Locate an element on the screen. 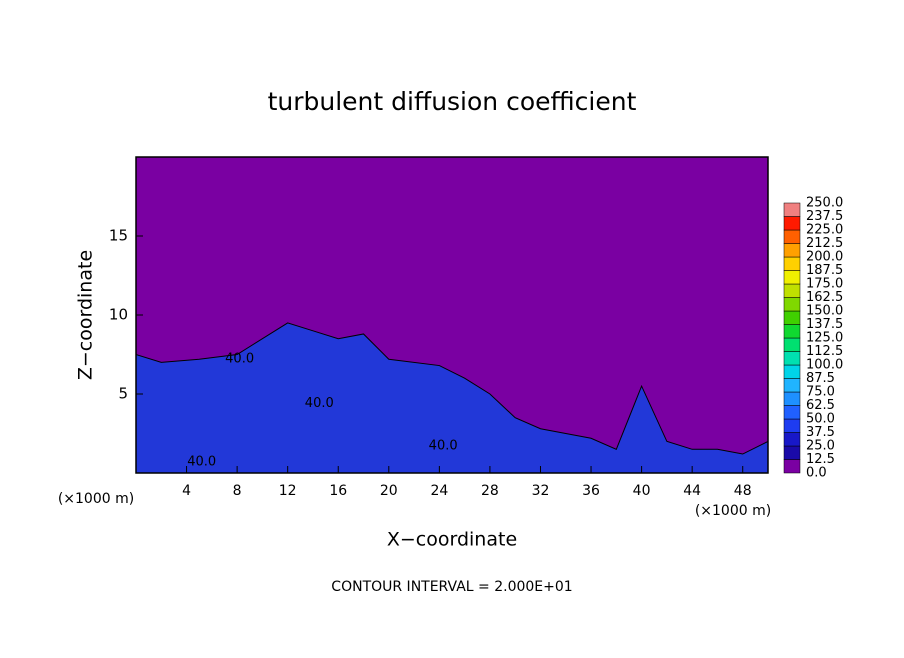 The height and width of the screenshot is (658, 904). y-tick-label: 5 is located at coordinates (123, 394).